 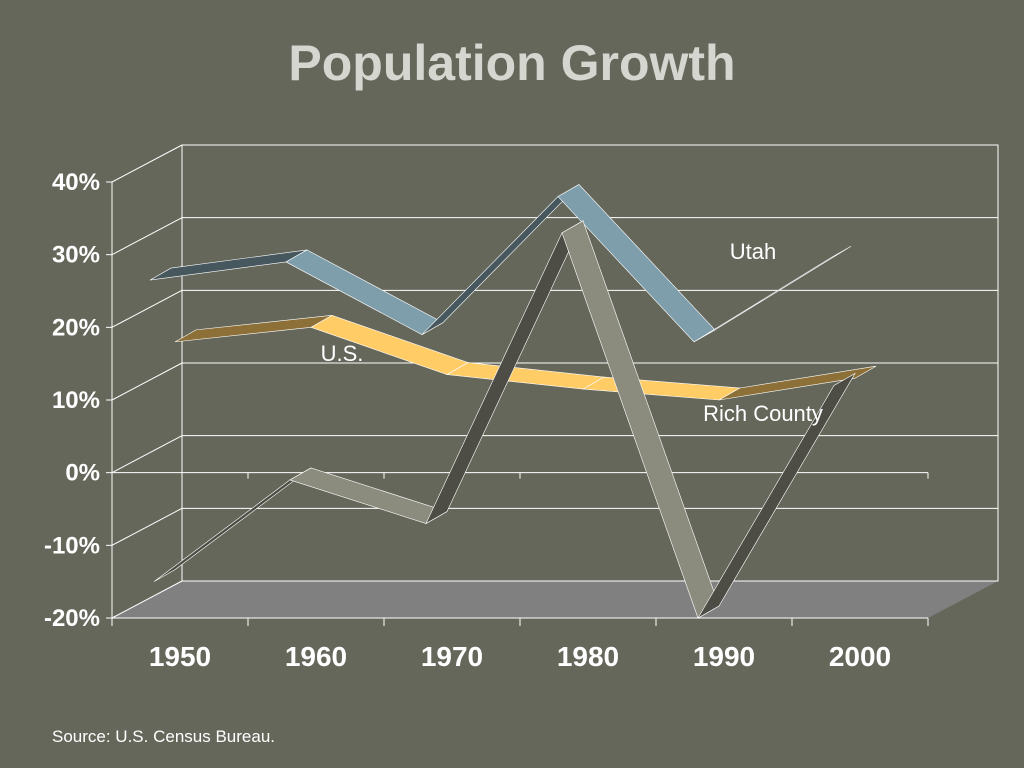 What do you see at coordinates (76, 327) in the screenshot?
I see `y-tick-label: 20%` at bounding box center [76, 327].